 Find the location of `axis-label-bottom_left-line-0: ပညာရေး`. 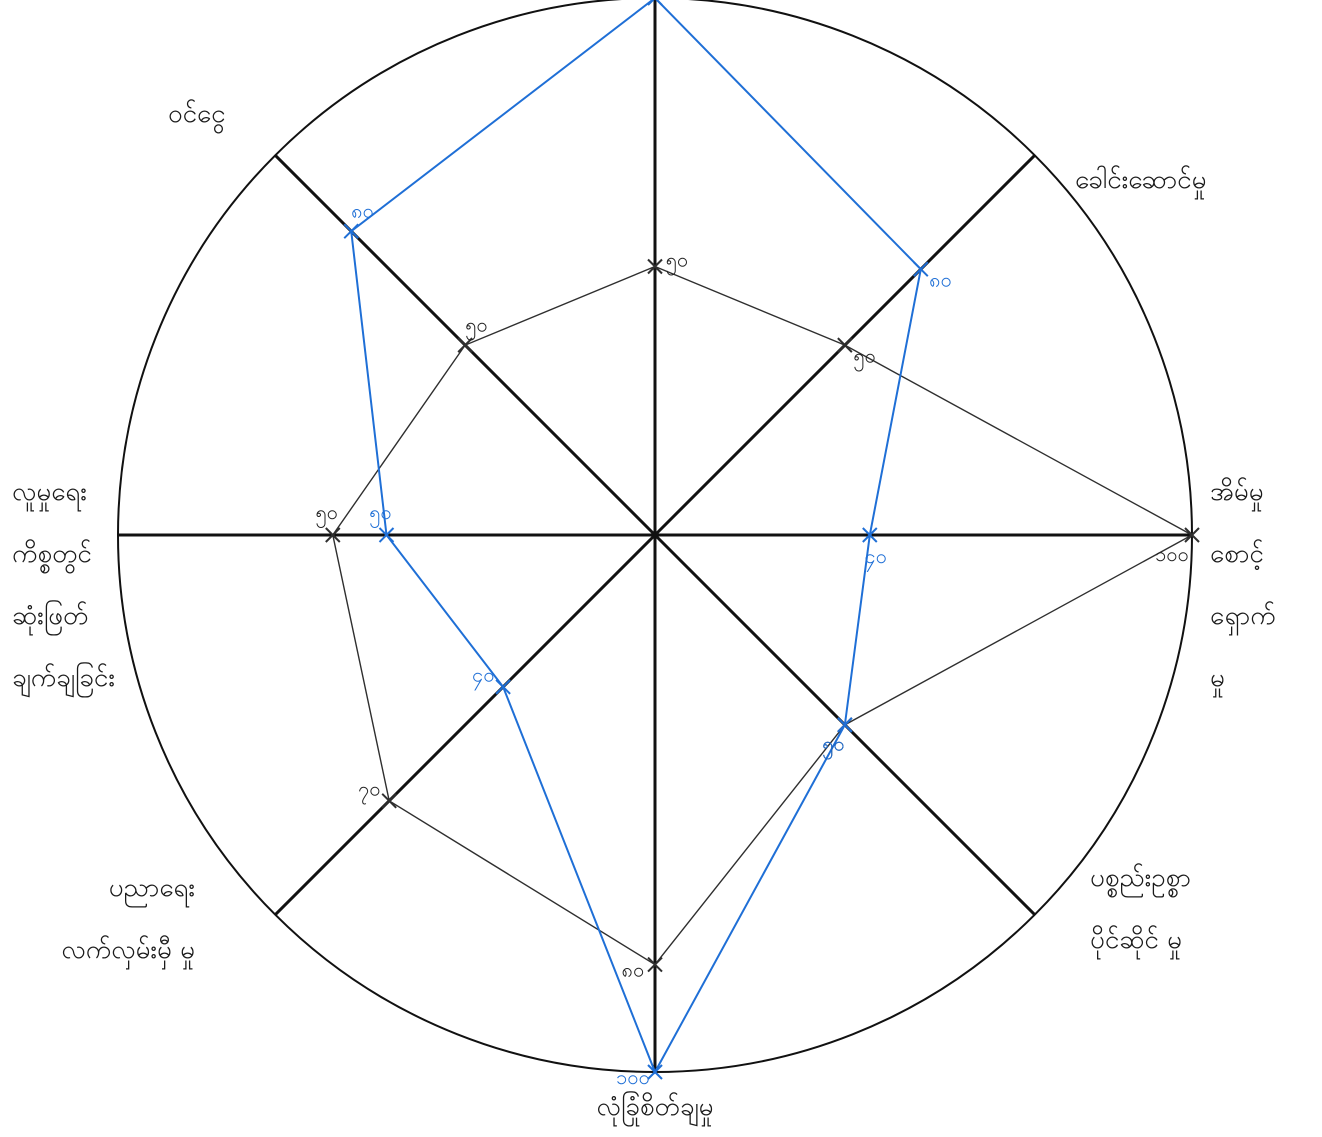

axis-label-bottom_left-line-0: ပညာရေး is located at coordinates (152, 890).